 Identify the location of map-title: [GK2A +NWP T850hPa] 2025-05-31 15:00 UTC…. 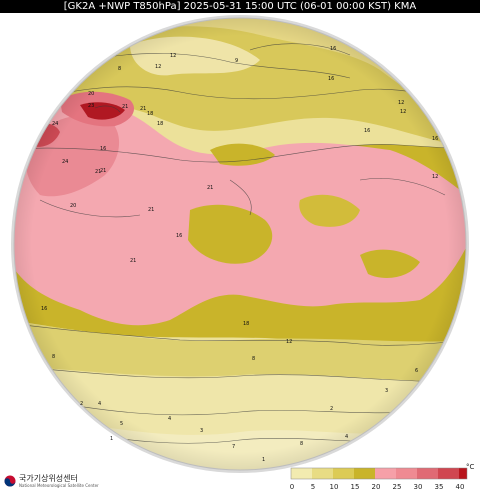
(240, 6).